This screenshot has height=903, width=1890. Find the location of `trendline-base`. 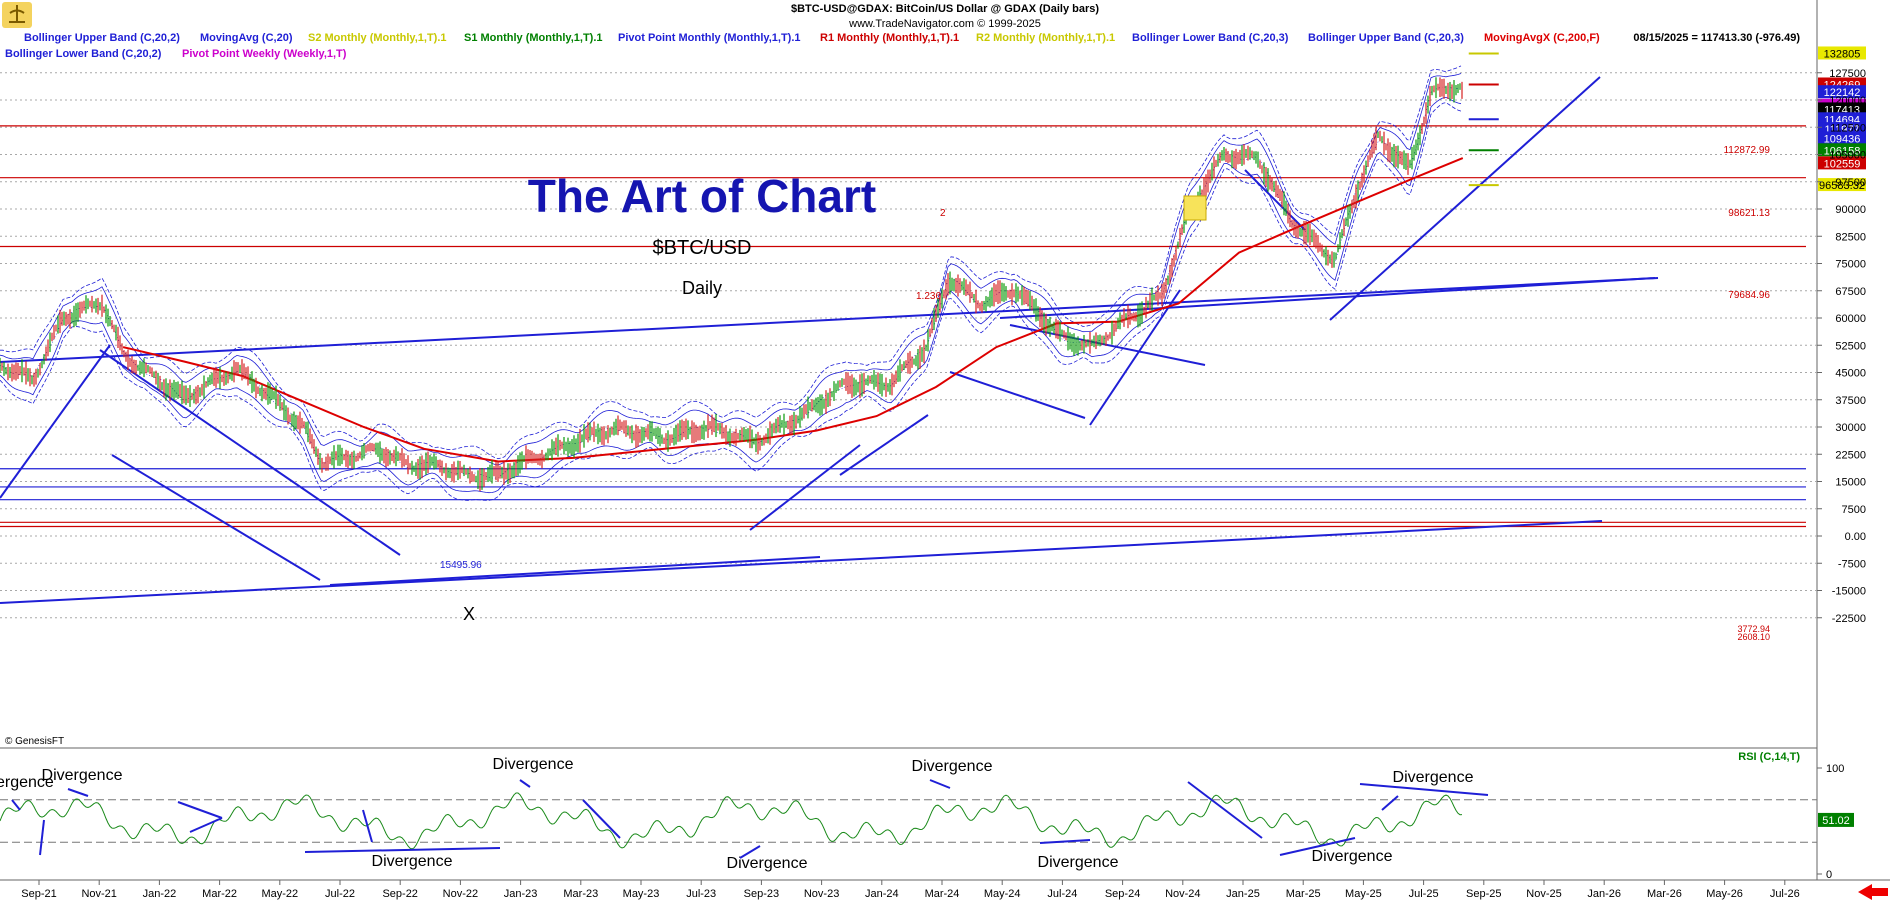

trendline-base is located at coordinates (575, 571).